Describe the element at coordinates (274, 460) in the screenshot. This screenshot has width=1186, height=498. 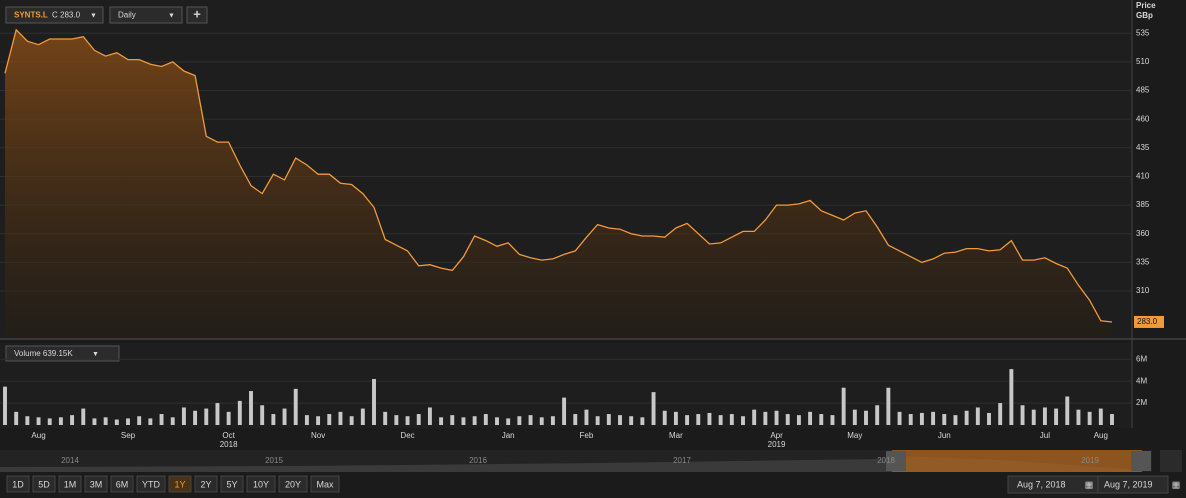
I see `navigator-year: 2015` at that location.